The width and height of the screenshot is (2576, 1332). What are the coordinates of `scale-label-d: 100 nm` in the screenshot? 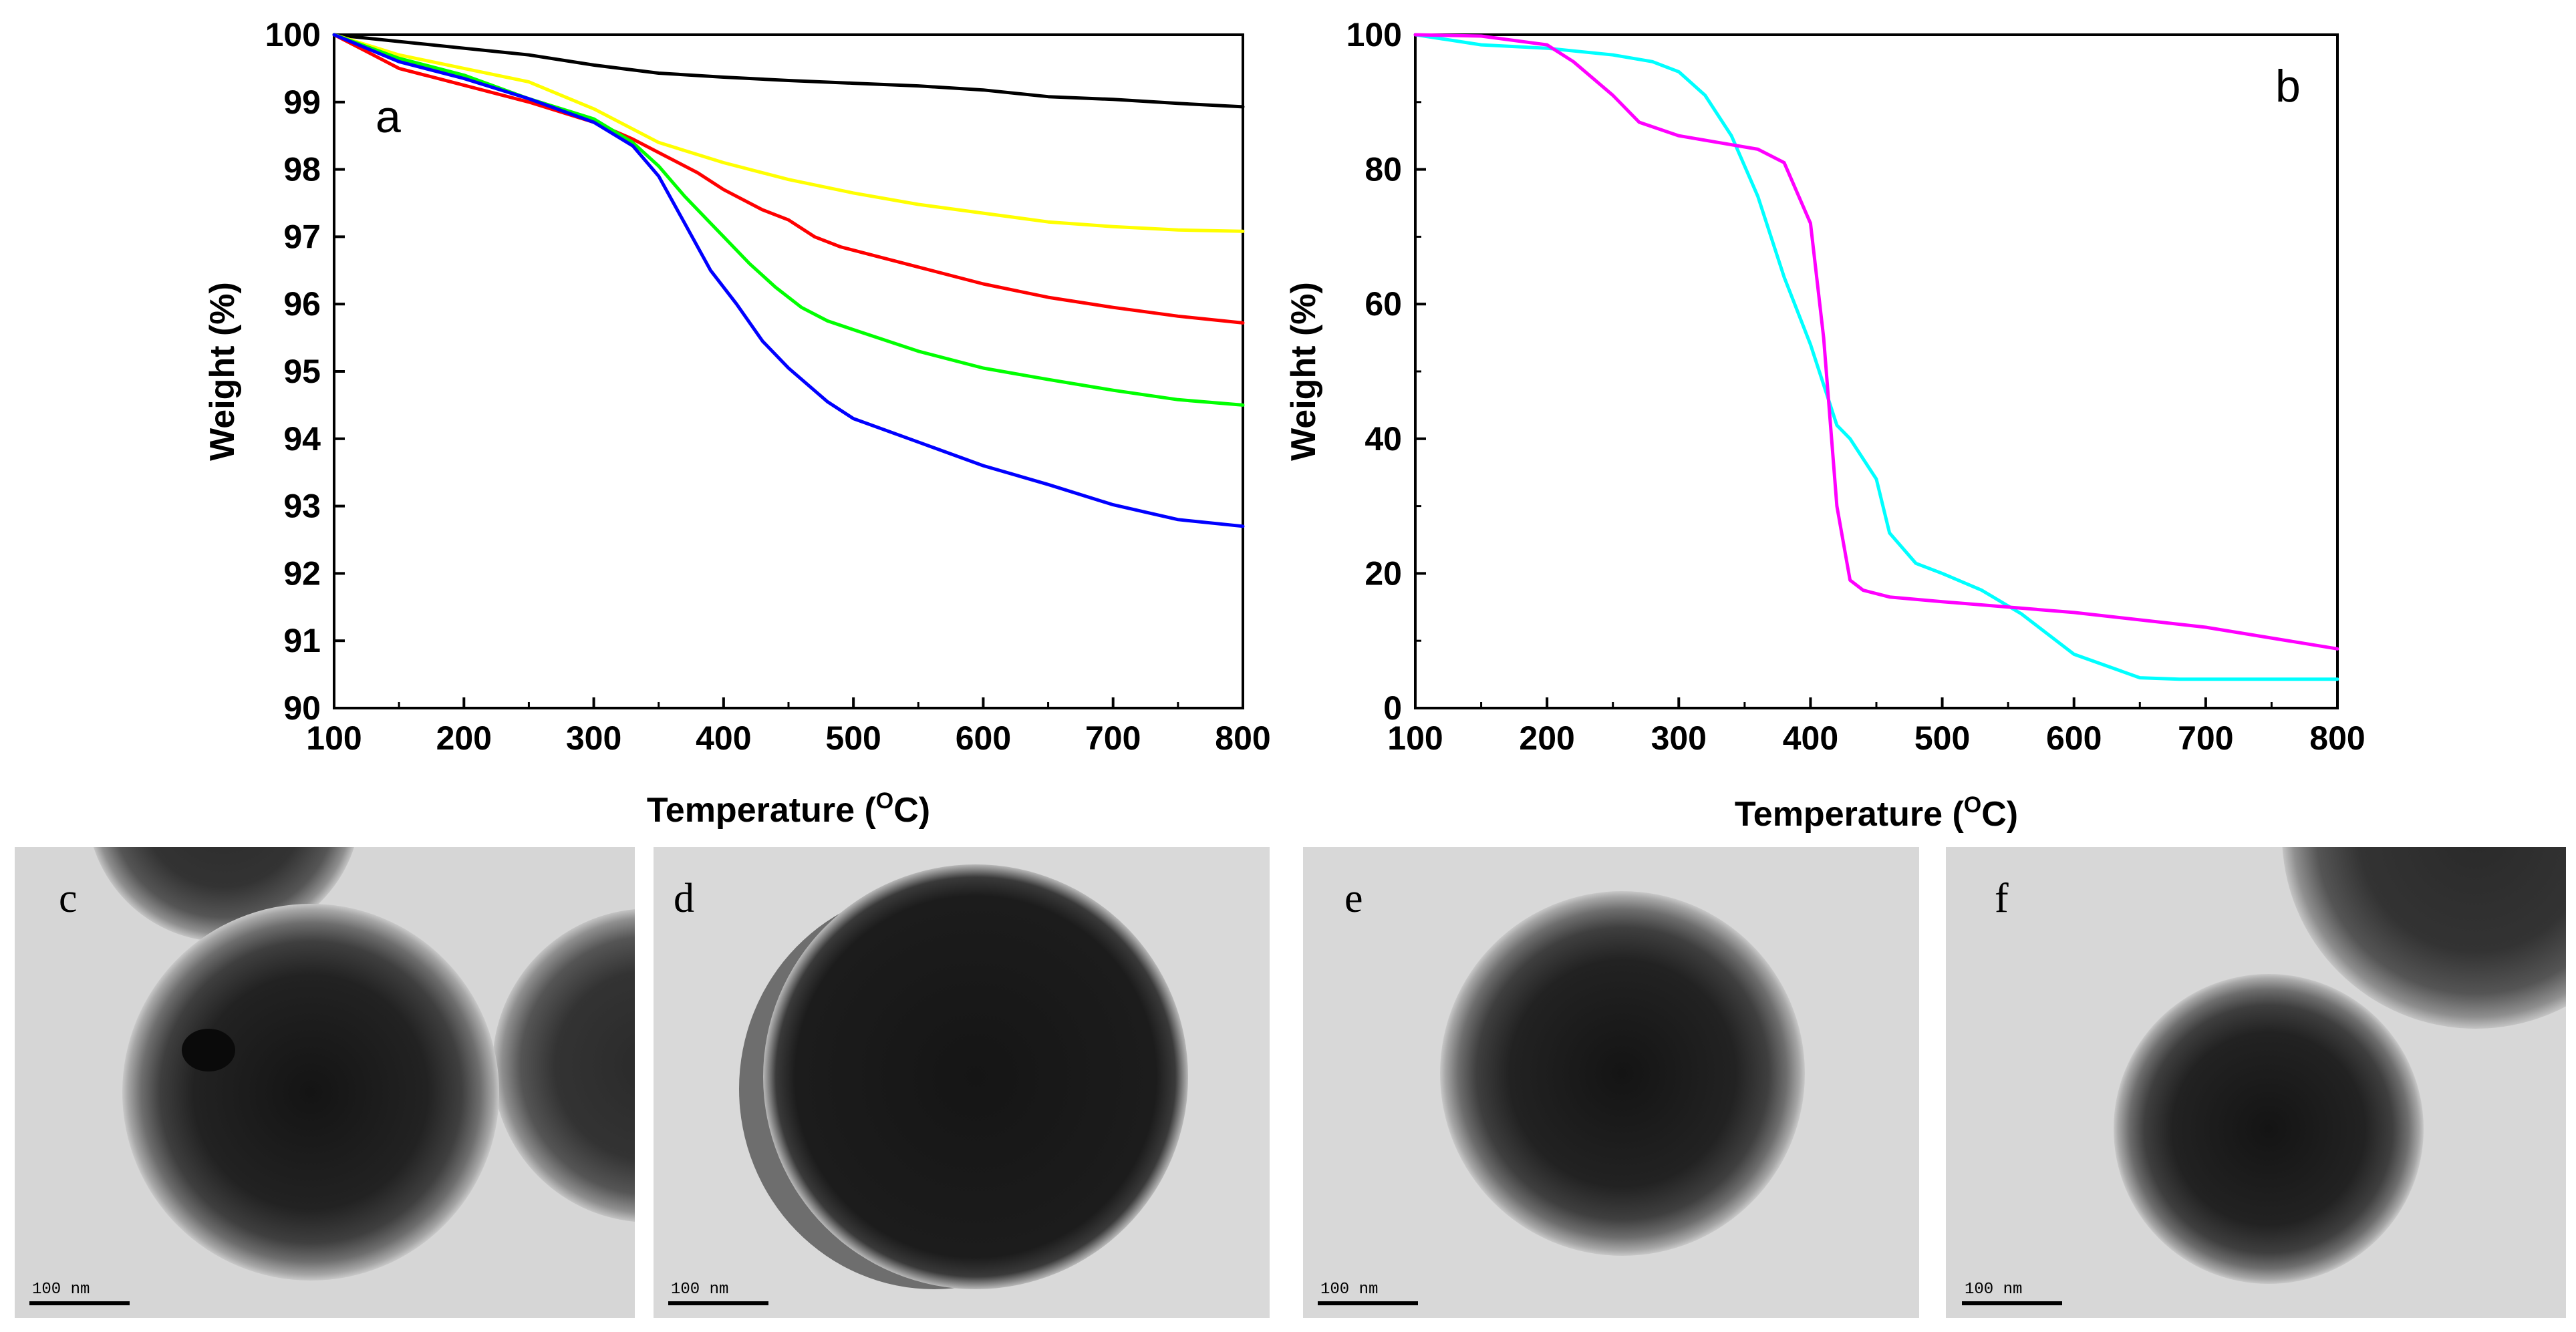 It's located at (699, 1290).